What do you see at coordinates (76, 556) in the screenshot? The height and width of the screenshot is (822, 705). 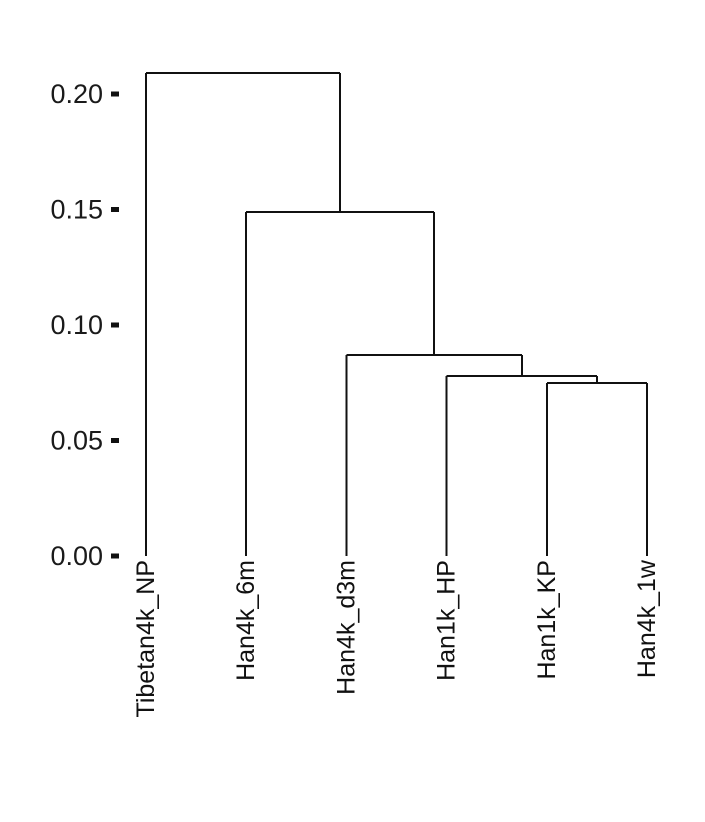 I see `y-tick-label: 0.00` at bounding box center [76, 556].